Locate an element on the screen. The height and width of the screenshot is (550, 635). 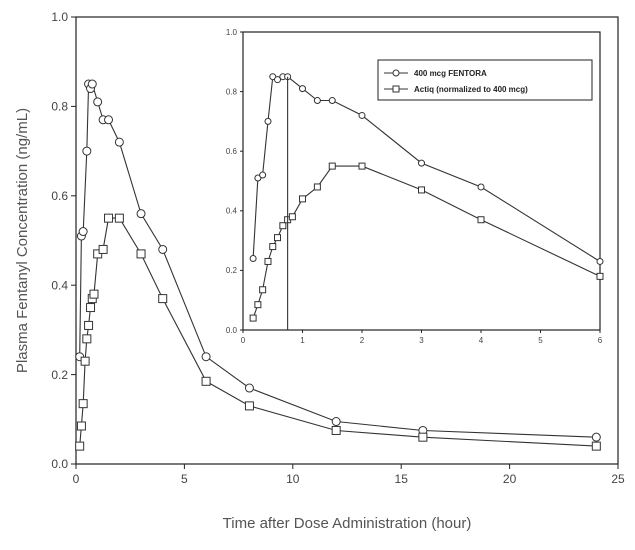
inset-x-tick-label: 0 is located at coordinates (243, 340).